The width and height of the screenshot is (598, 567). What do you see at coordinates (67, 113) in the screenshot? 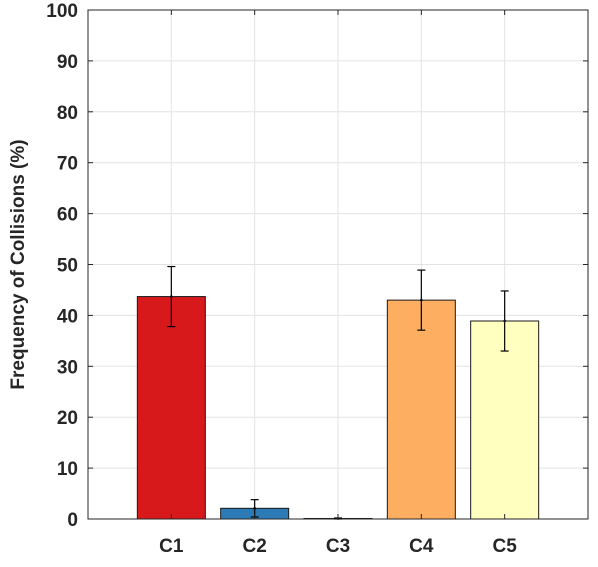
I see `y-tick-label: 80` at bounding box center [67, 113].